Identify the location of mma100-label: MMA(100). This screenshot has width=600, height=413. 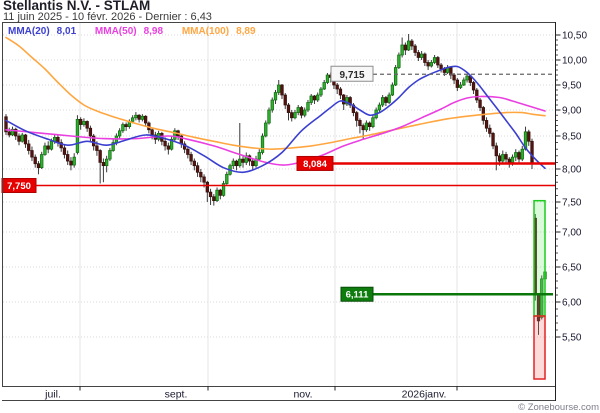
(205, 31).